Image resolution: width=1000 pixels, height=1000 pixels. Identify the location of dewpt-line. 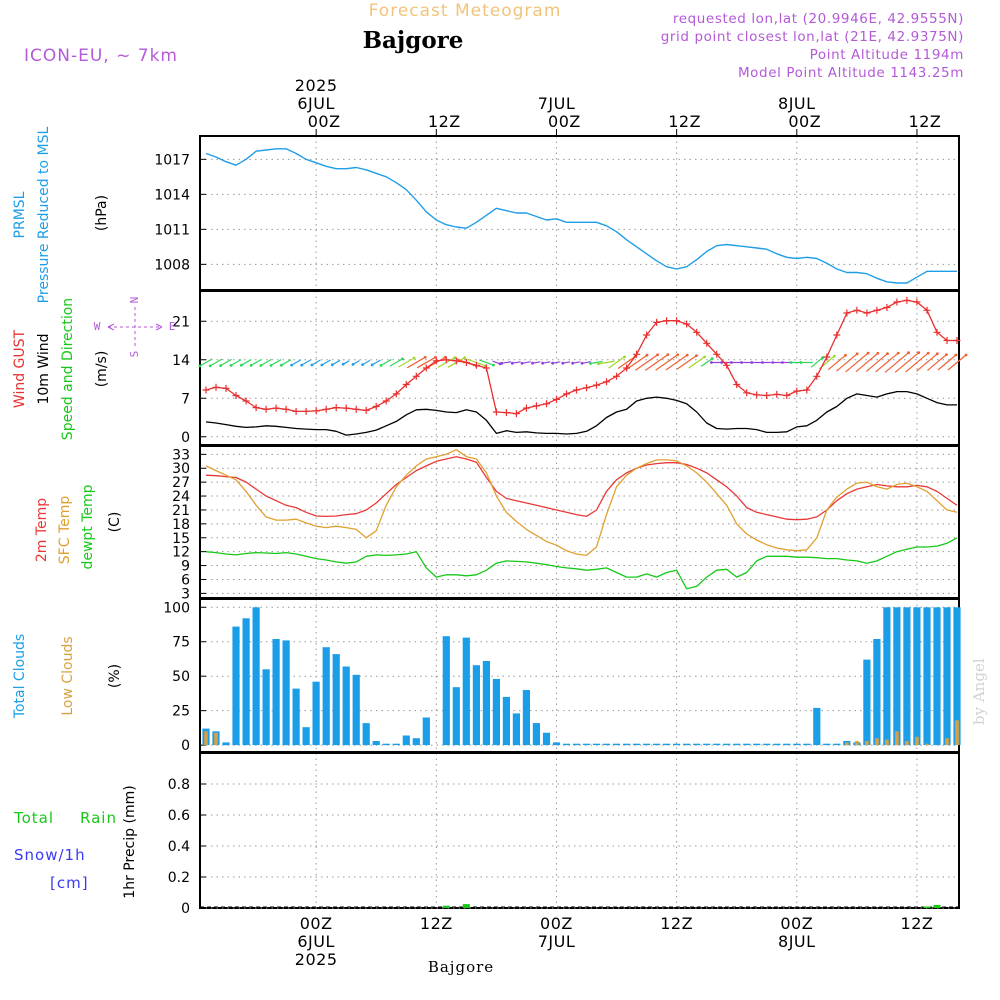
(581, 563).